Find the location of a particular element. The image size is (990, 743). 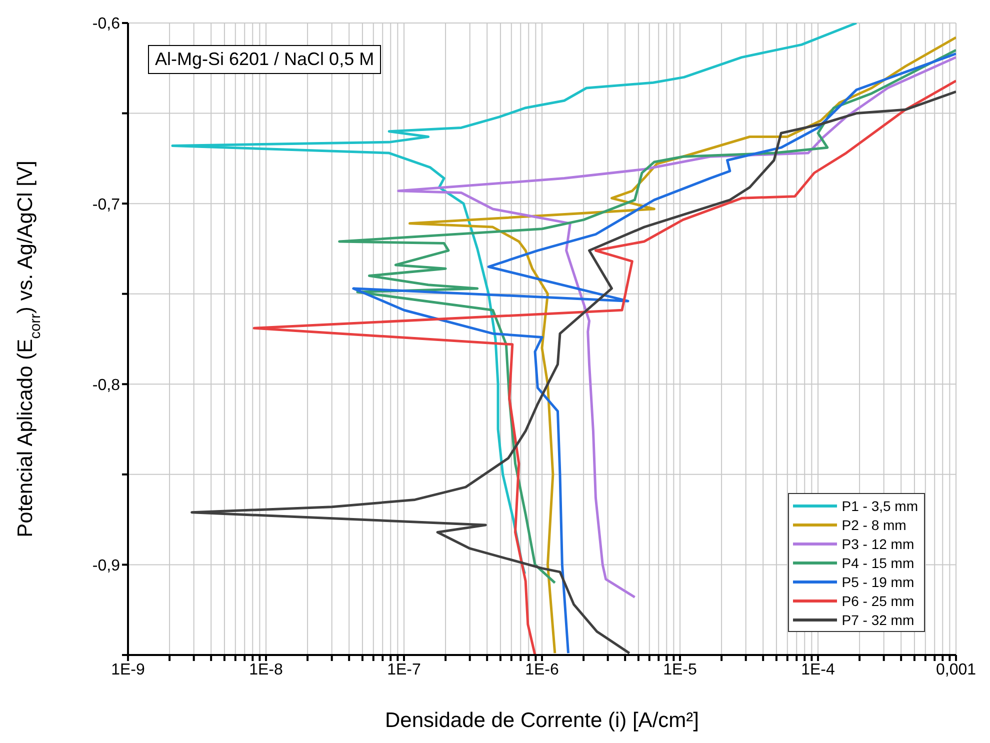

x-tick-label: 1E-9 is located at coordinates (128, 669).